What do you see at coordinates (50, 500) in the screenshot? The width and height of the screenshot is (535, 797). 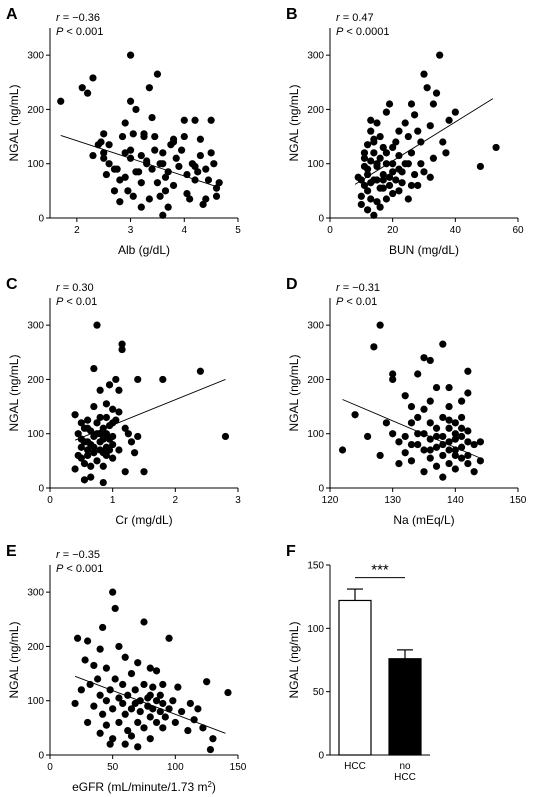 I see `x-tick-label: 0` at bounding box center [50, 500].